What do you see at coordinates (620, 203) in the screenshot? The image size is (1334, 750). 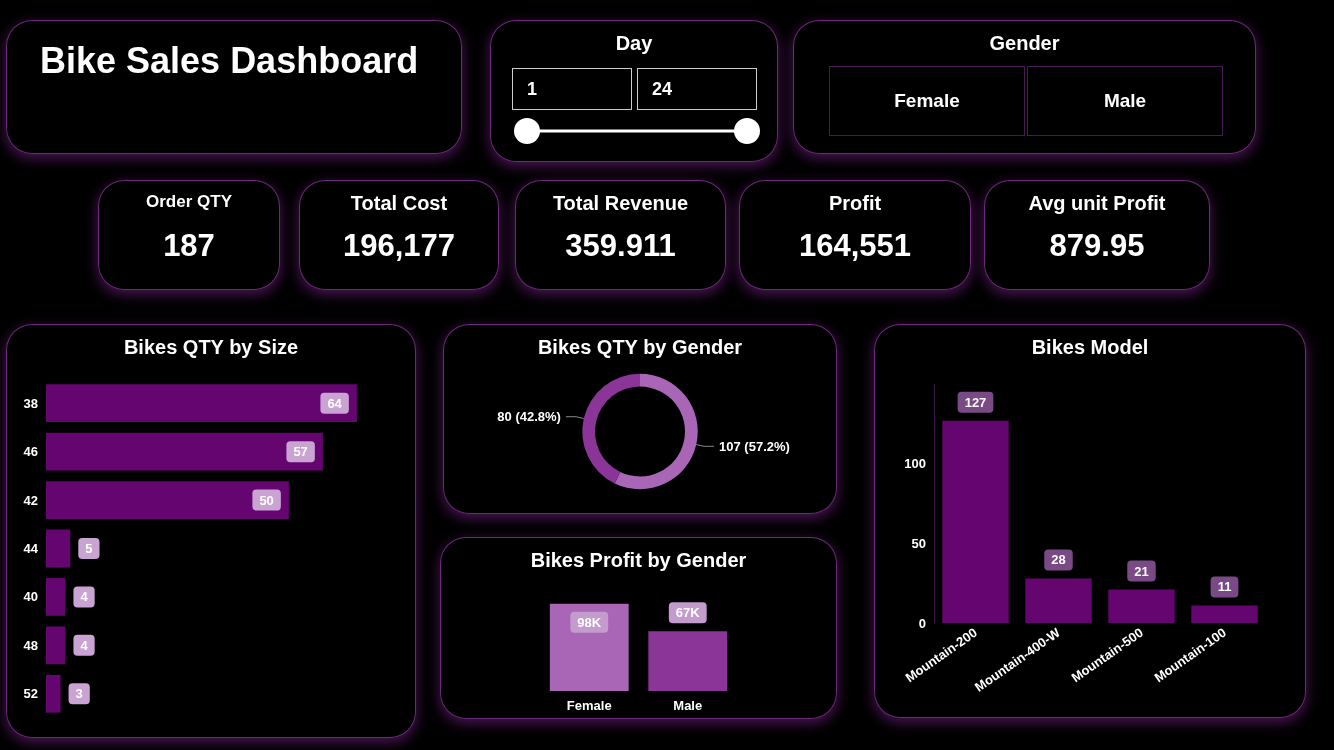 I see `category-label: Total Revenue` at bounding box center [620, 203].